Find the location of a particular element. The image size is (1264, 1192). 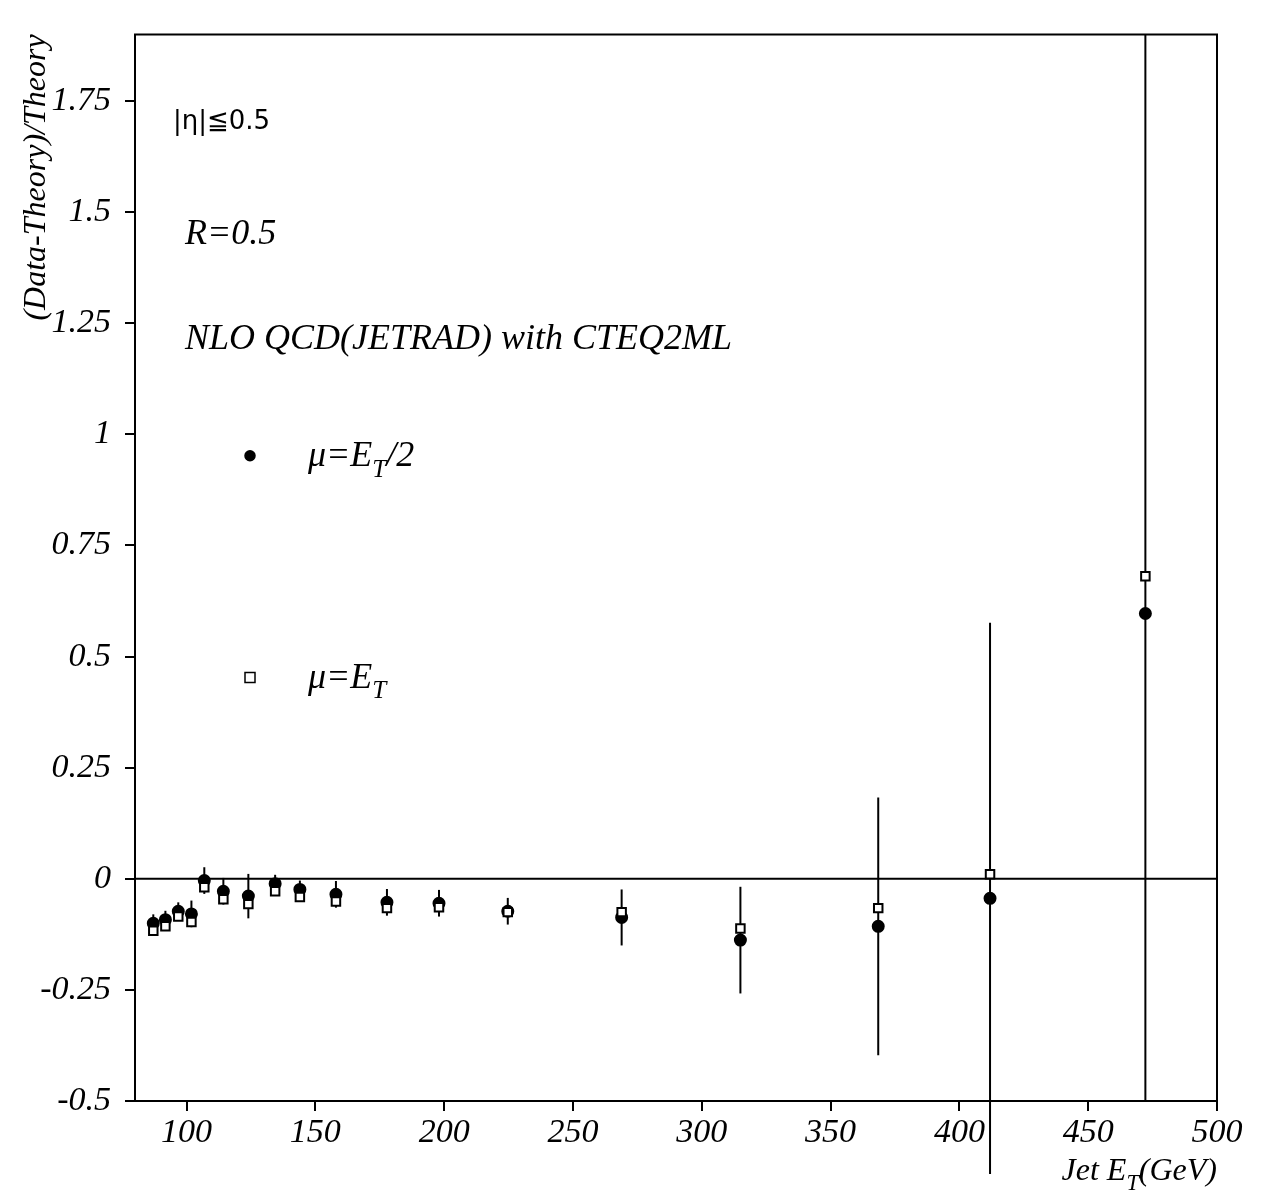

y-tick-label: 1.75 is located at coordinates (81, 98).